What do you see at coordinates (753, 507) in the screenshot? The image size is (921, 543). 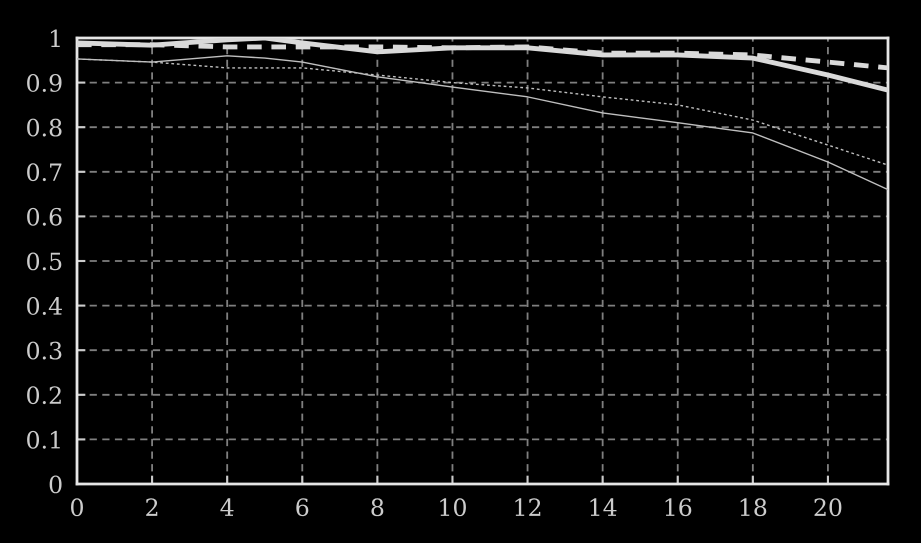 I see `x-tick-label: 18` at bounding box center [753, 507].